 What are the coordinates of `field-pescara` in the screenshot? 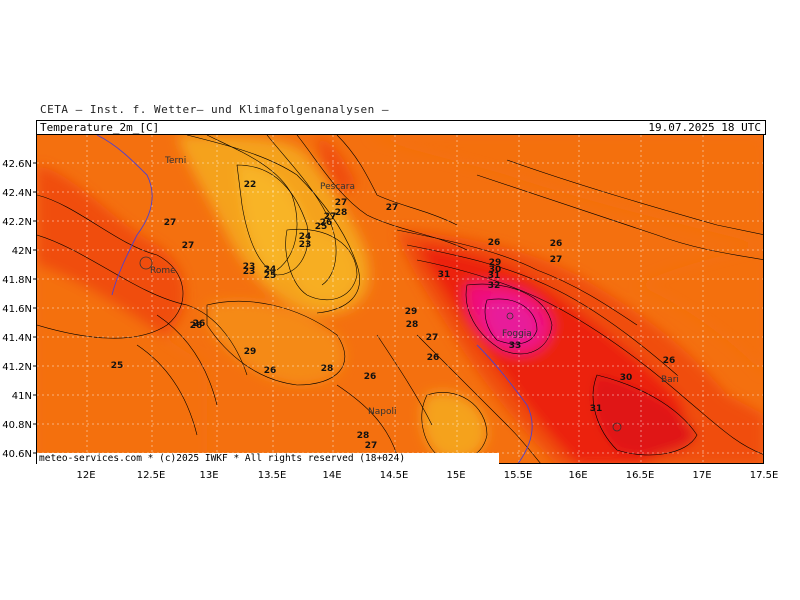 It's located at (337, 165).